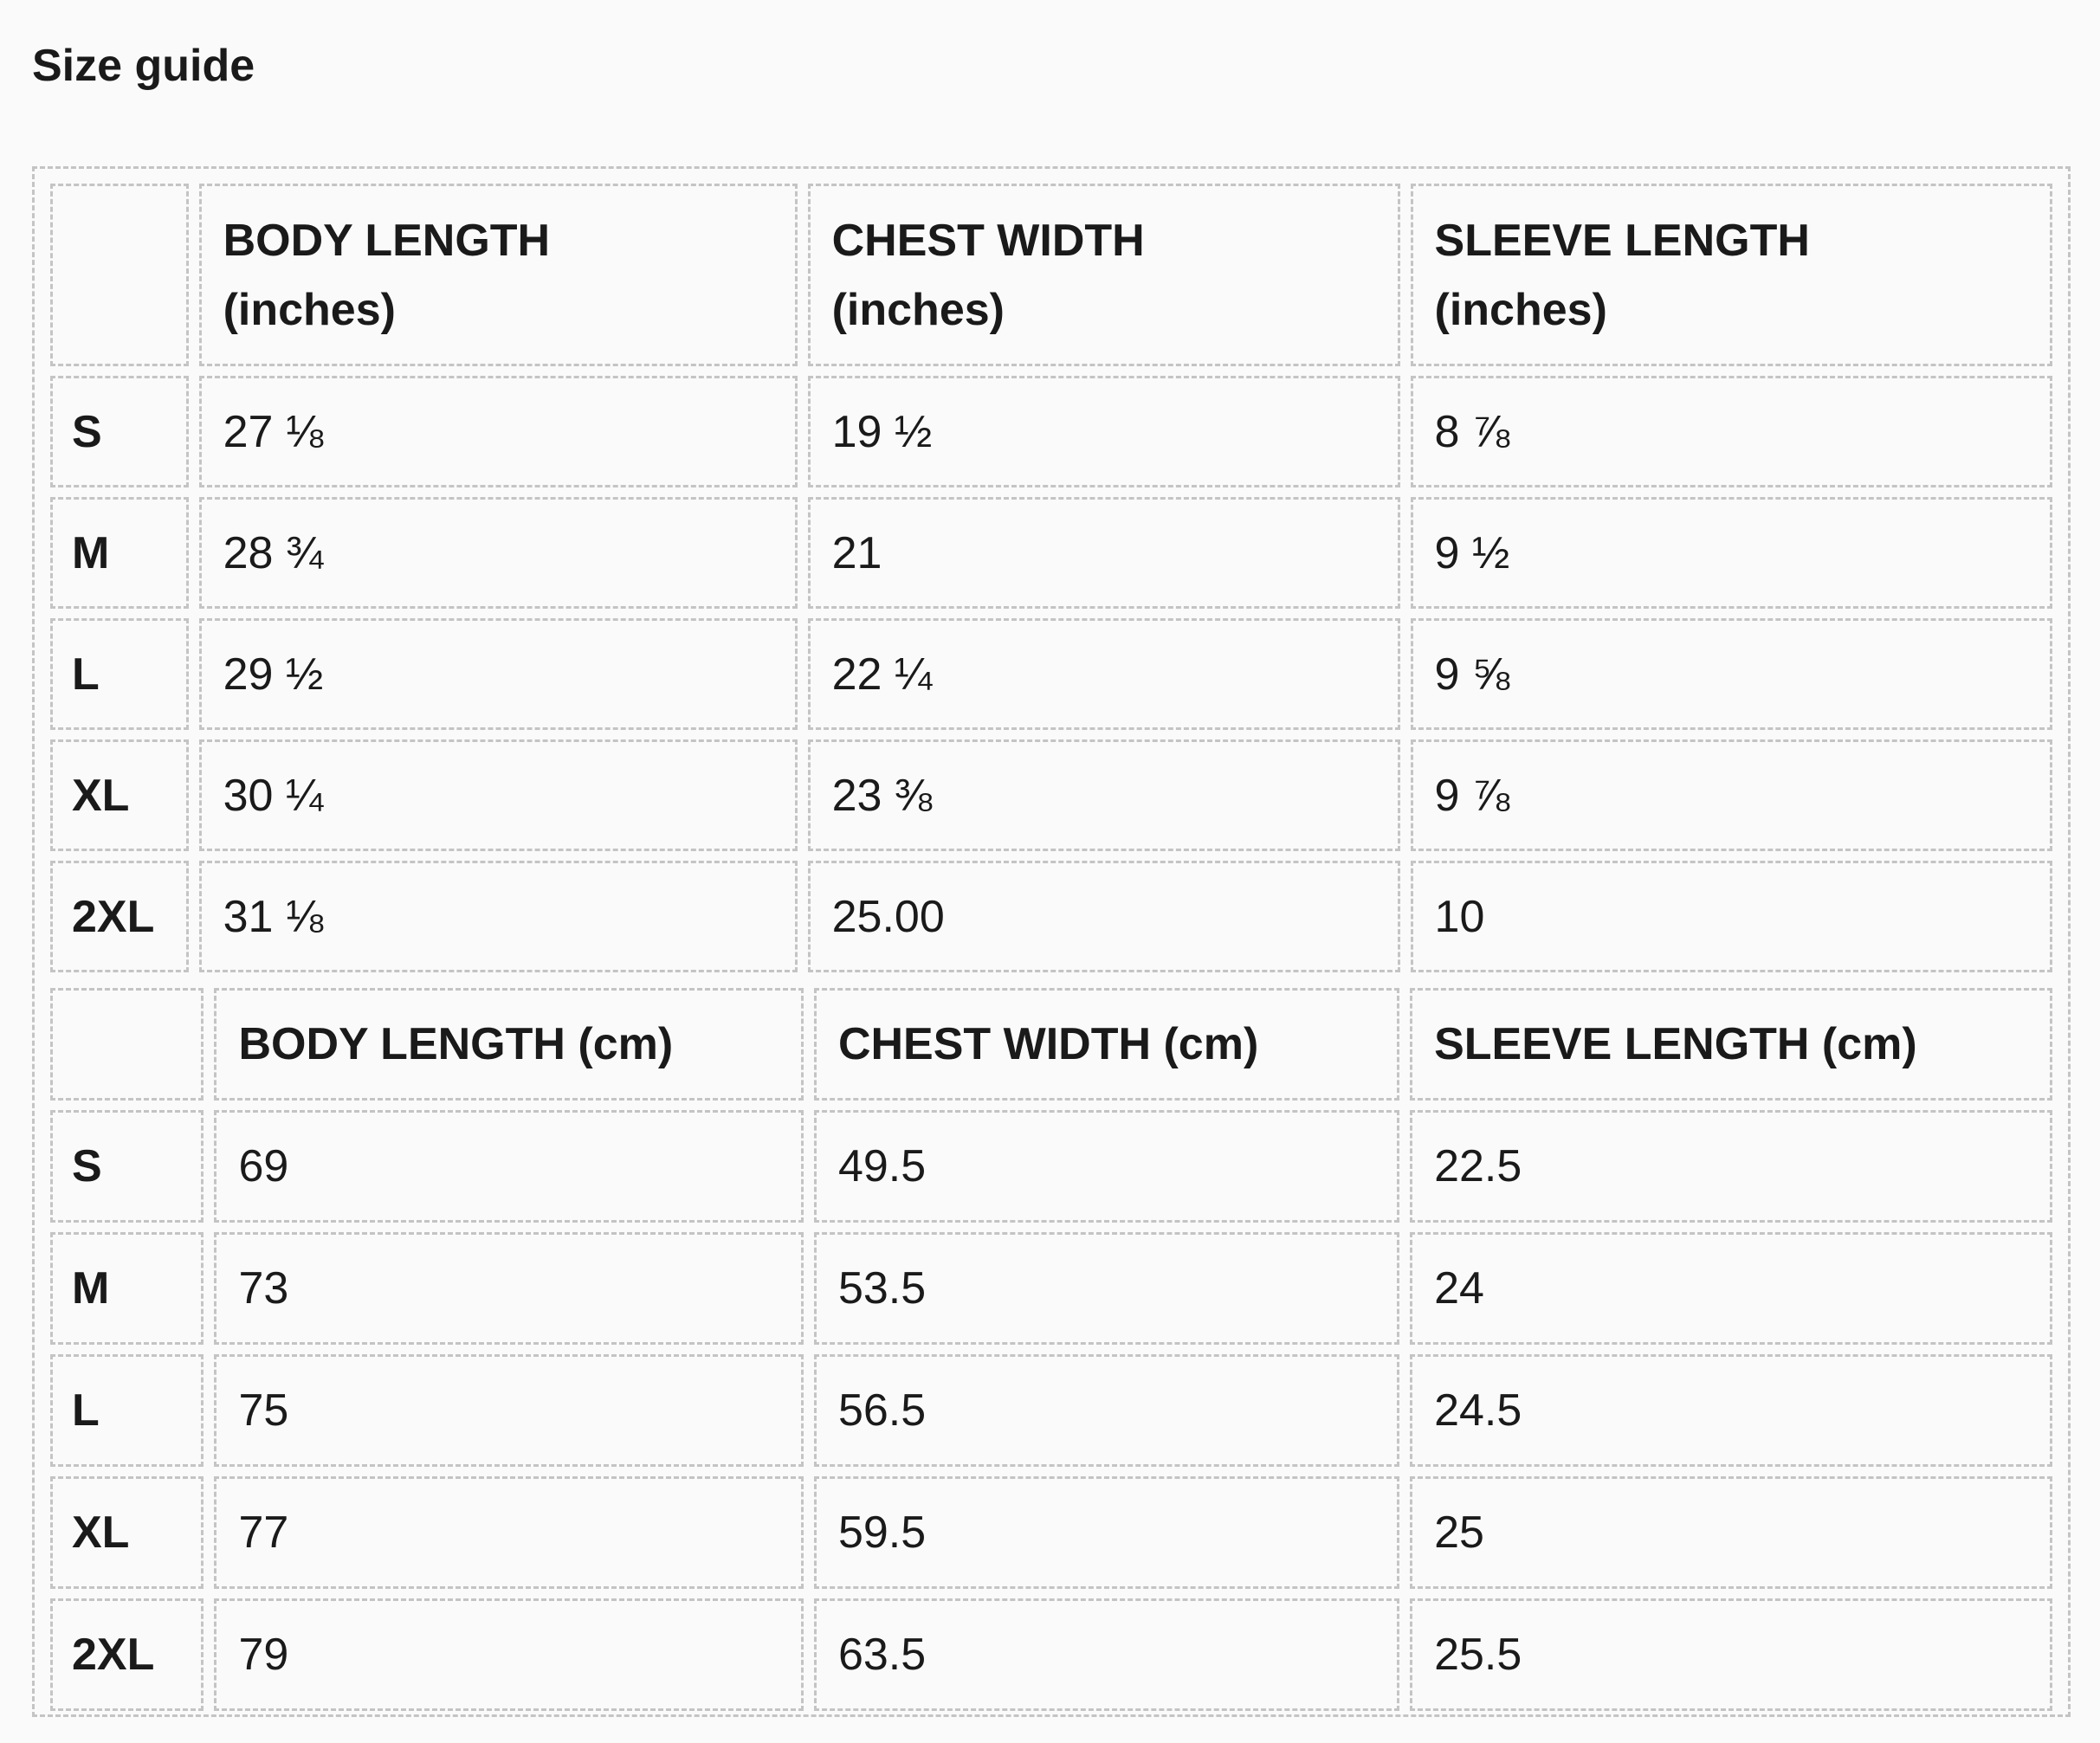 Image resolution: width=2100 pixels, height=1743 pixels. I want to click on measurement-cell: 8 ⅞, so click(1731, 432).